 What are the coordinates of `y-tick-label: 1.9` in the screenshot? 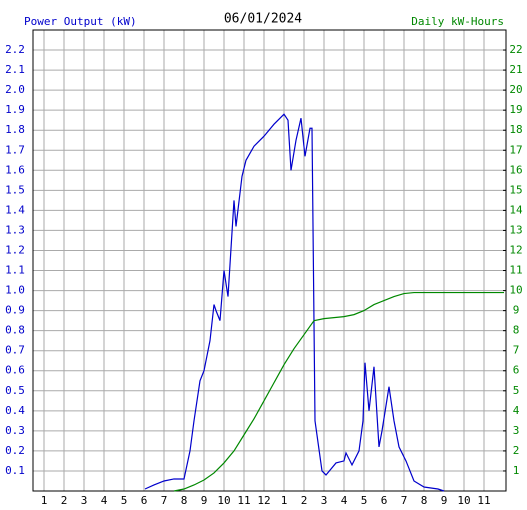 It's located at (15, 109).